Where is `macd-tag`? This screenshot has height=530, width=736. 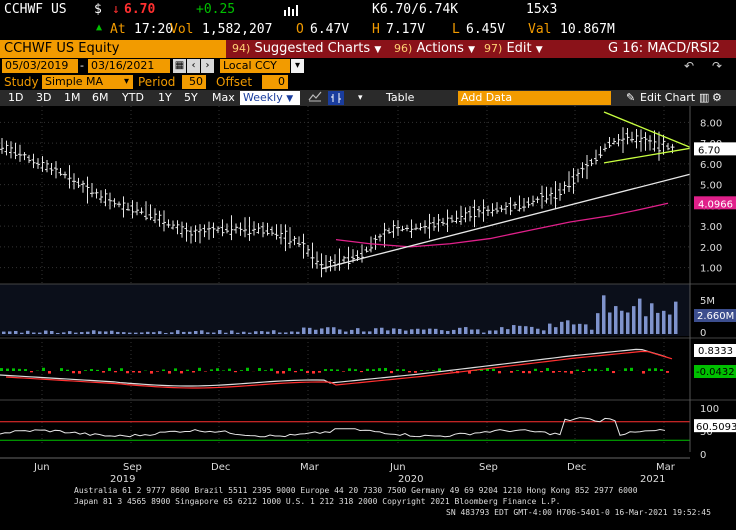 macd-tag is located at coordinates (715, 350).